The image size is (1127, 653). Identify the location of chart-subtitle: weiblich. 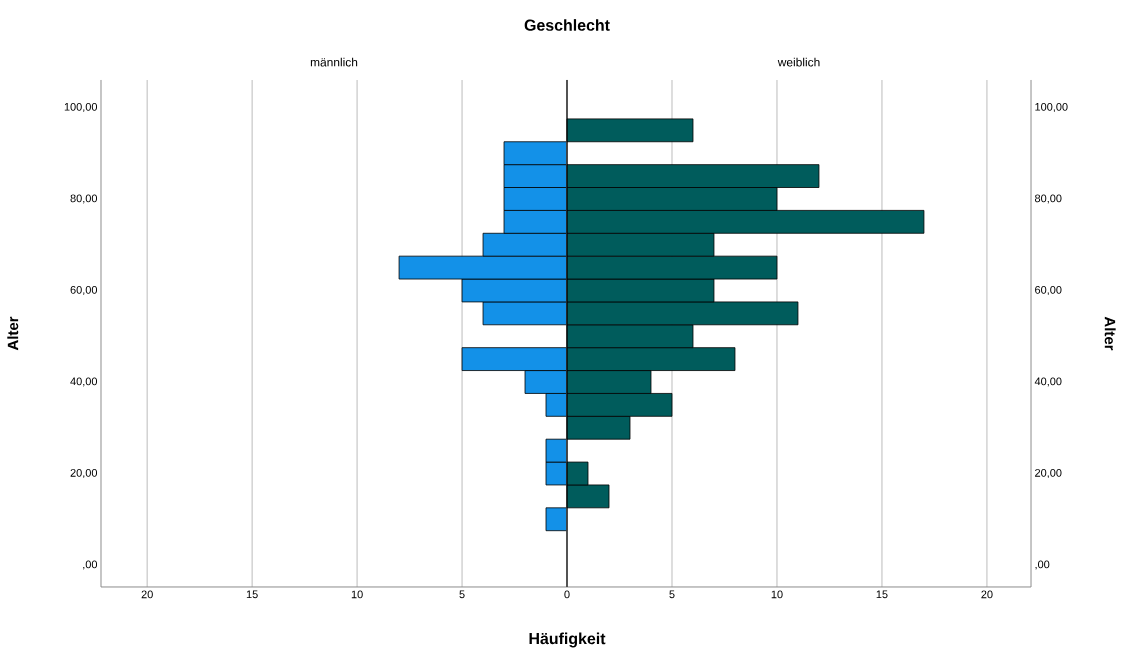
(798, 62).